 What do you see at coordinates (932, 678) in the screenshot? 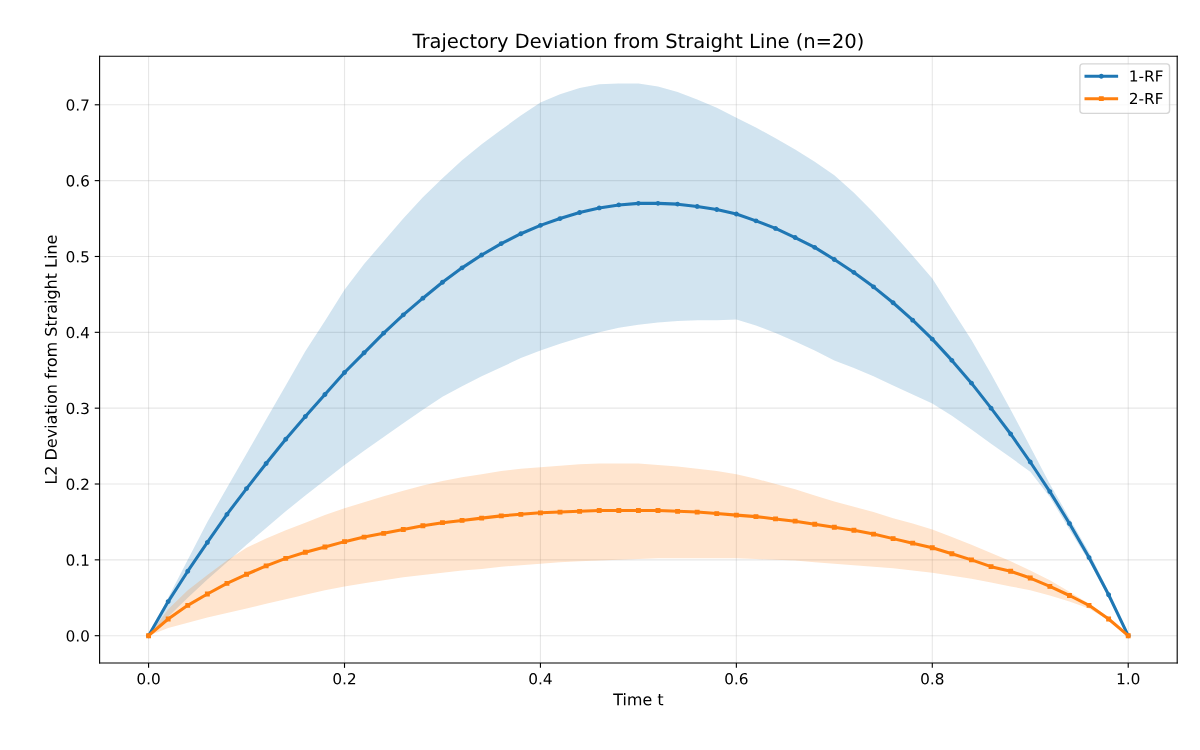
I see `x-tick-label: 0.8` at bounding box center [932, 678].